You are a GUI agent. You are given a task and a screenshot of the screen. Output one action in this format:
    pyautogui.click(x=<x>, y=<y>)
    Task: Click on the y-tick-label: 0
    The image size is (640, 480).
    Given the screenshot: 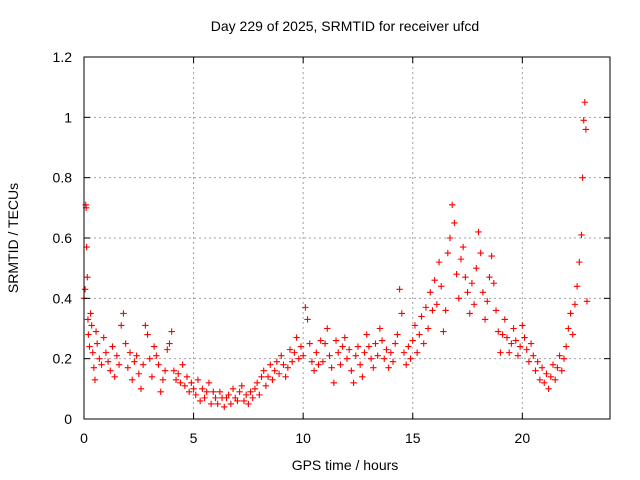 What is the action you would take?
    pyautogui.click(x=68, y=419)
    